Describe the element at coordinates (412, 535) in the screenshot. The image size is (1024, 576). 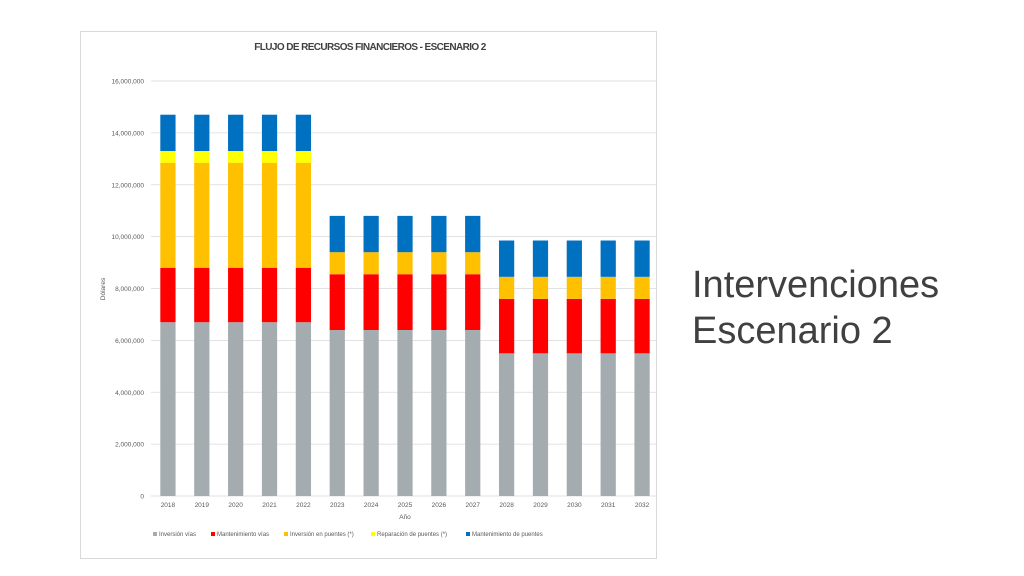
I see `legend-label: Reparación de puentes (*)` at that location.